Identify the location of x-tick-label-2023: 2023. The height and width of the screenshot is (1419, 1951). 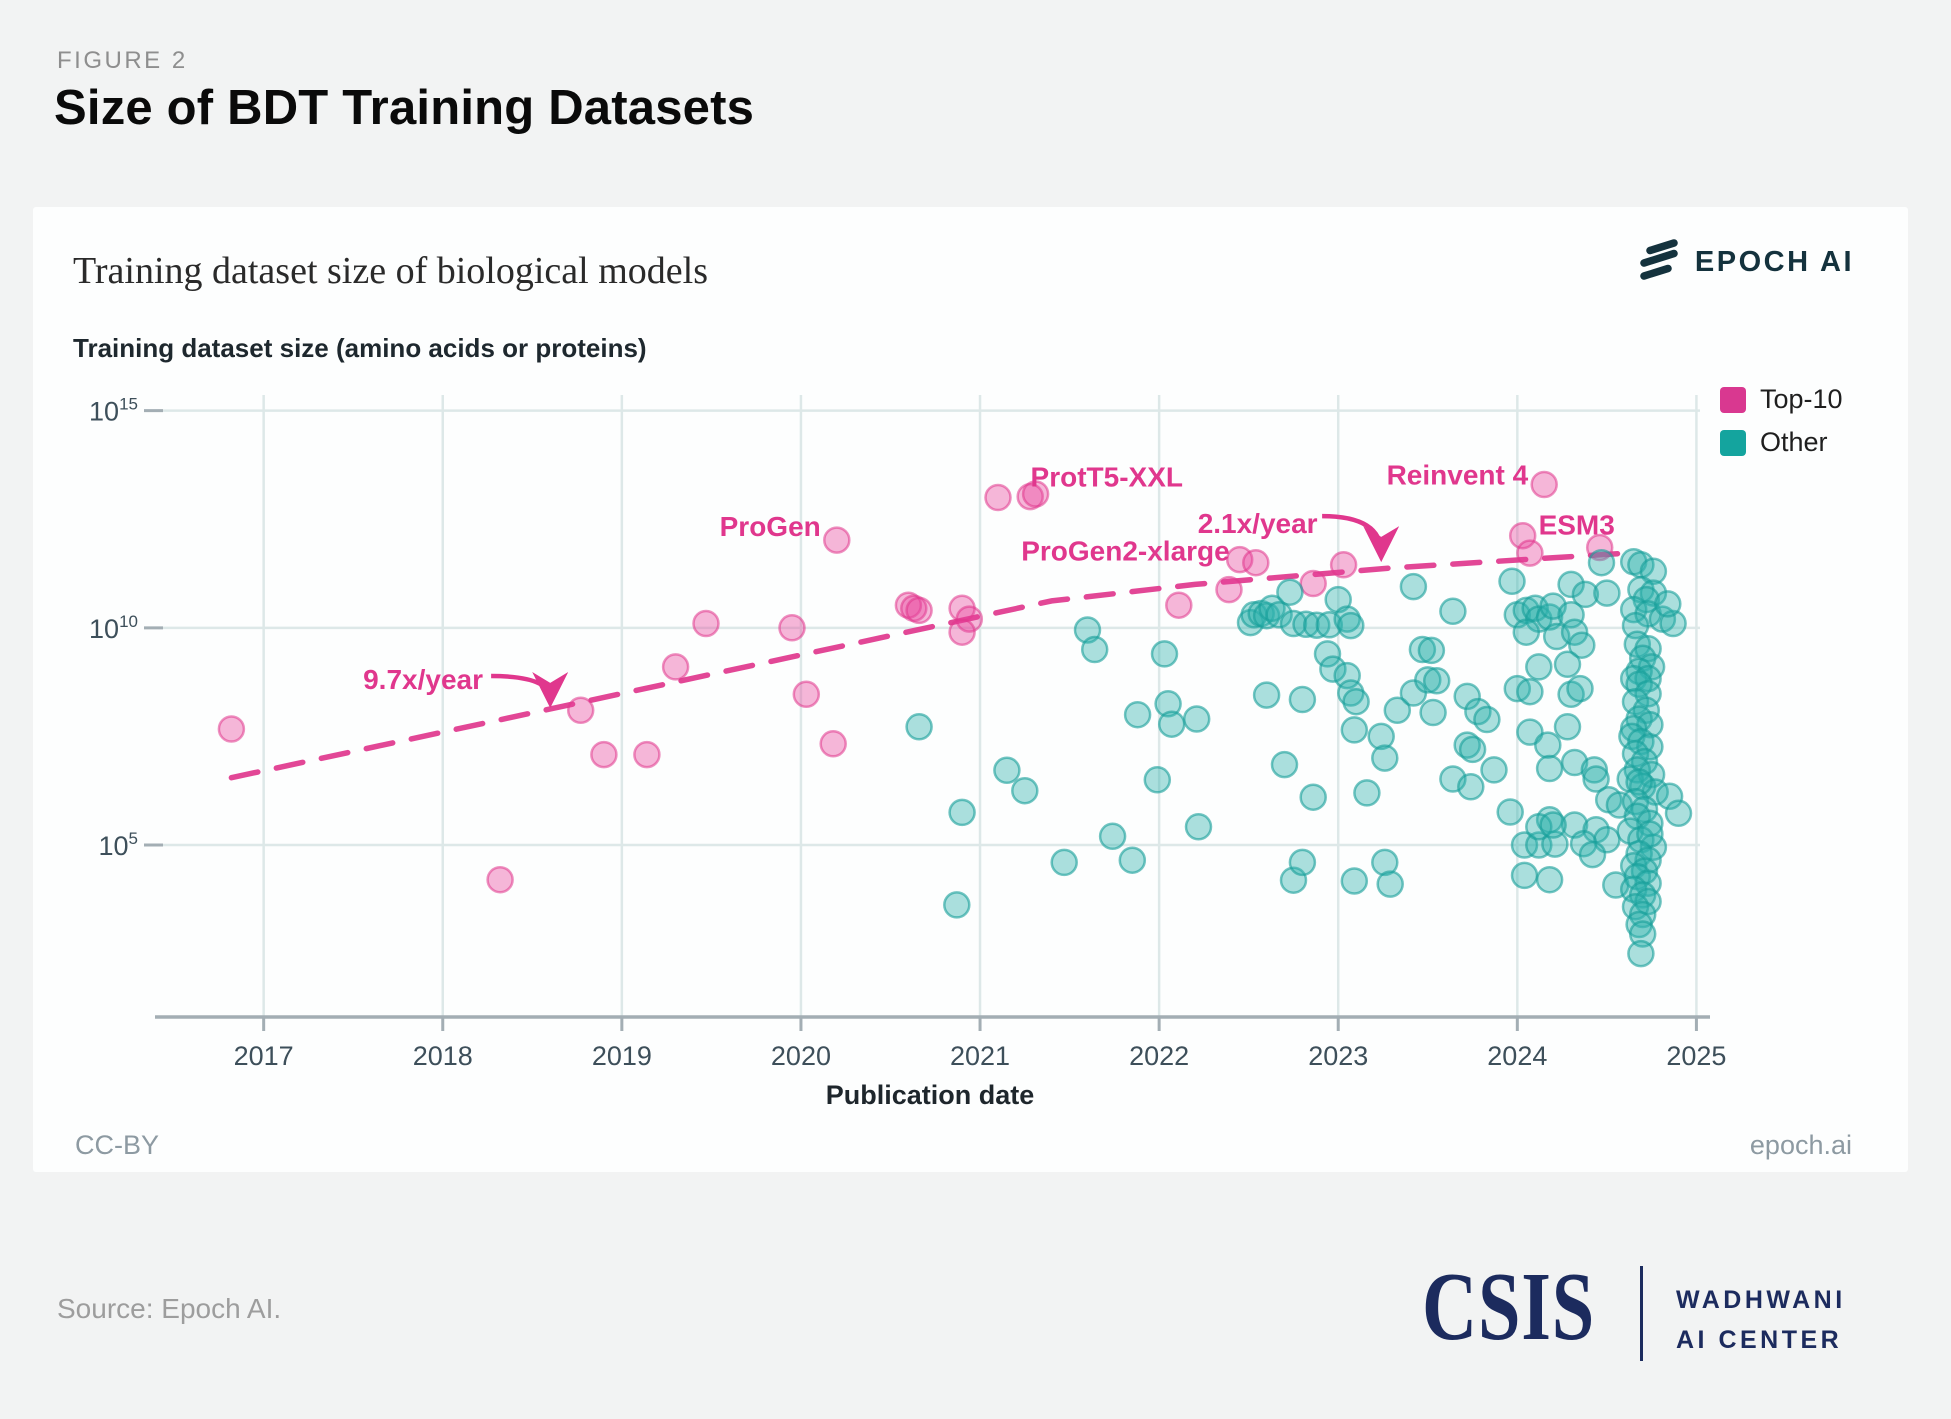
(1338, 1056).